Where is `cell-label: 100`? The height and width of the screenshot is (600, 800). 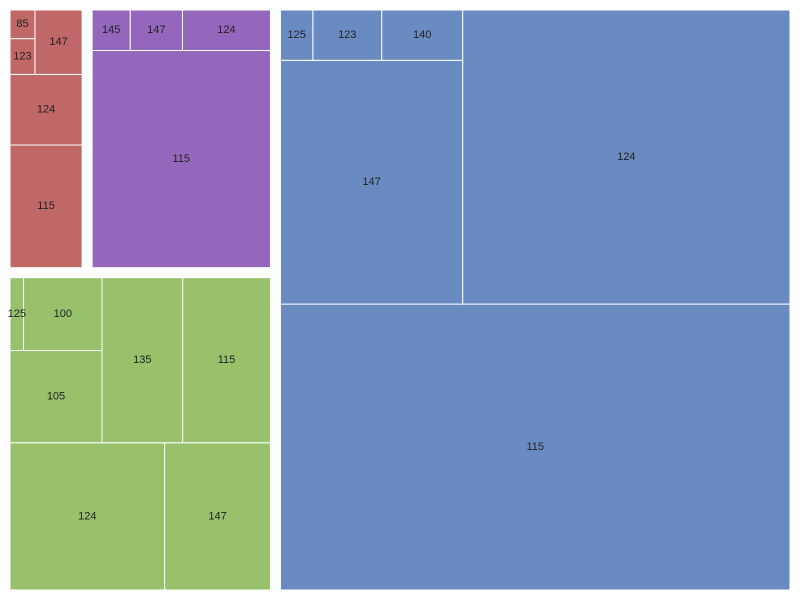
cell-label: 100 is located at coordinates (63, 314).